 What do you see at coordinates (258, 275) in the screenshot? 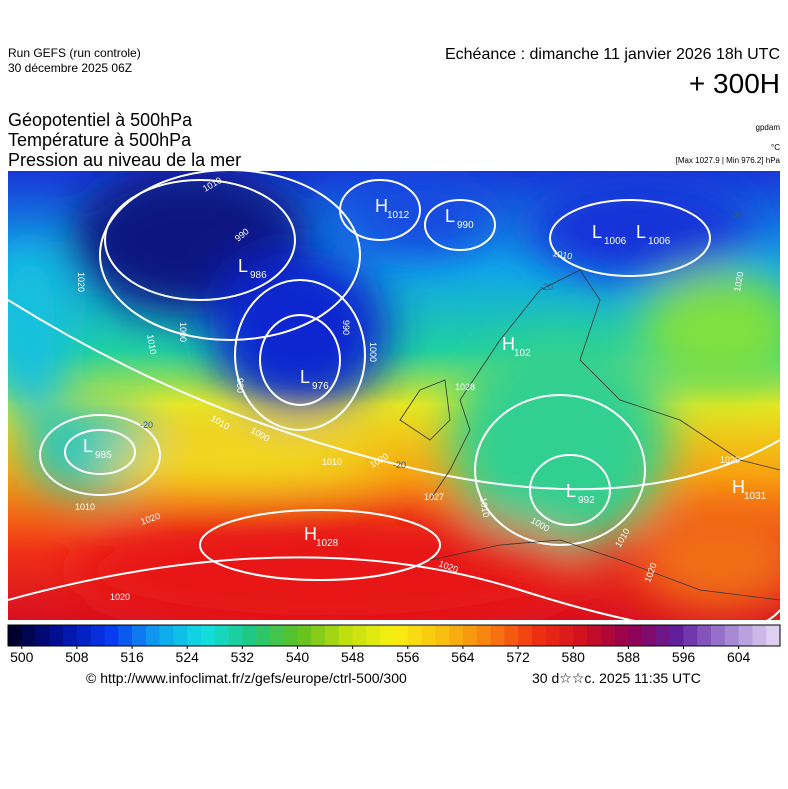
I see `pressure-center-value: 986` at bounding box center [258, 275].